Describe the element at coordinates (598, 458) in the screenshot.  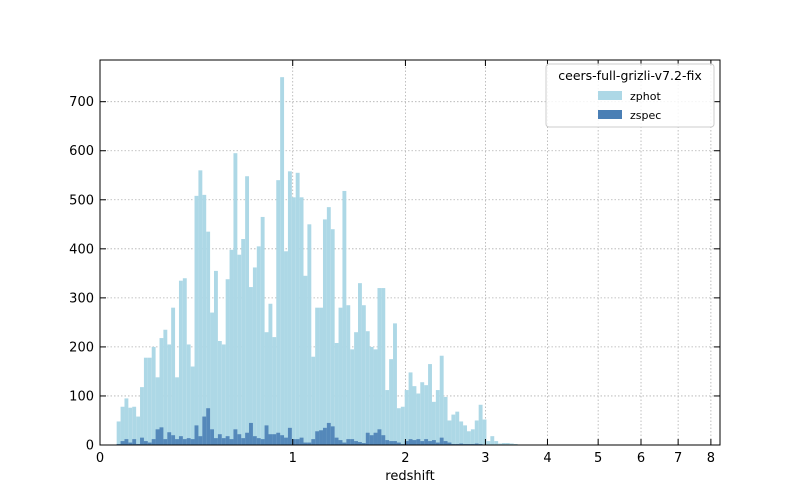
I see `x-tick-label: 5` at that location.